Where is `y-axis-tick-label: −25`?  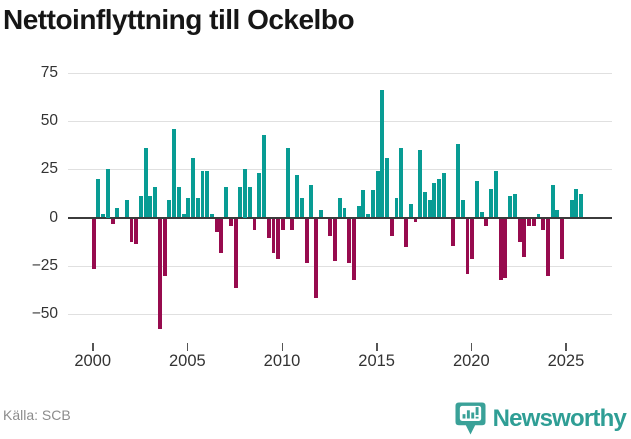 y-axis-tick-label: −25 is located at coordinates (44, 265).